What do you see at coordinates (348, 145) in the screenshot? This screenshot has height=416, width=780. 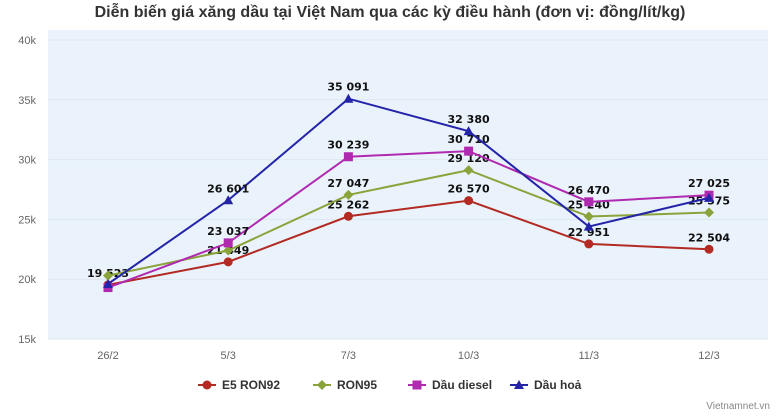 I see `data-label: 30 239` at bounding box center [348, 145].